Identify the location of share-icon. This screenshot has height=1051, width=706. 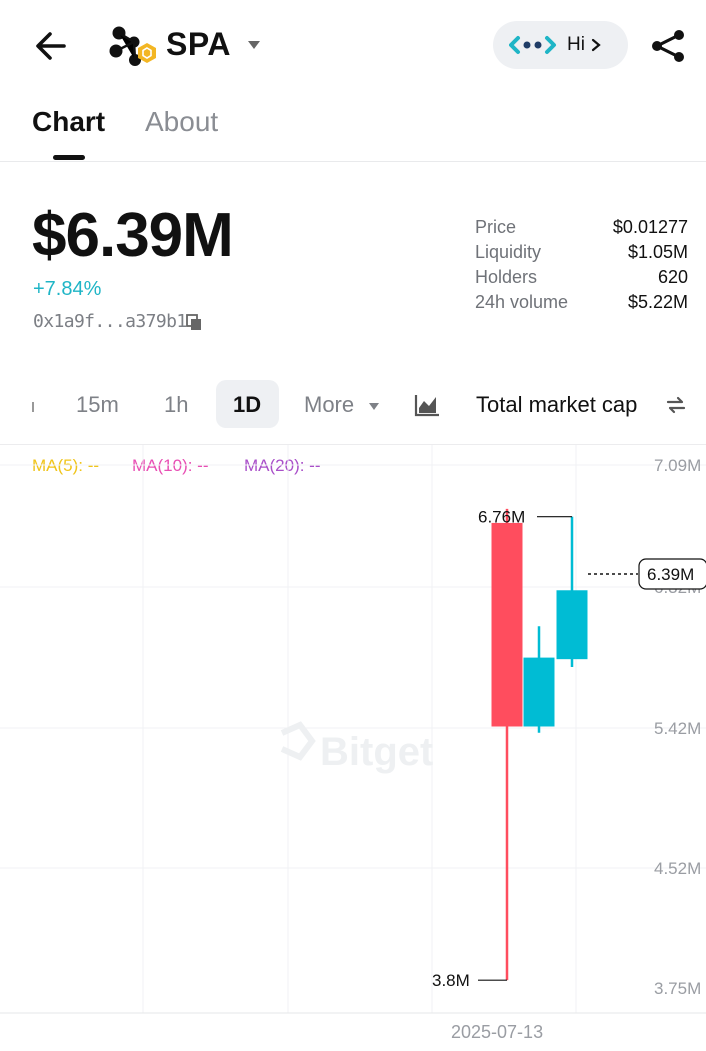
(668, 46).